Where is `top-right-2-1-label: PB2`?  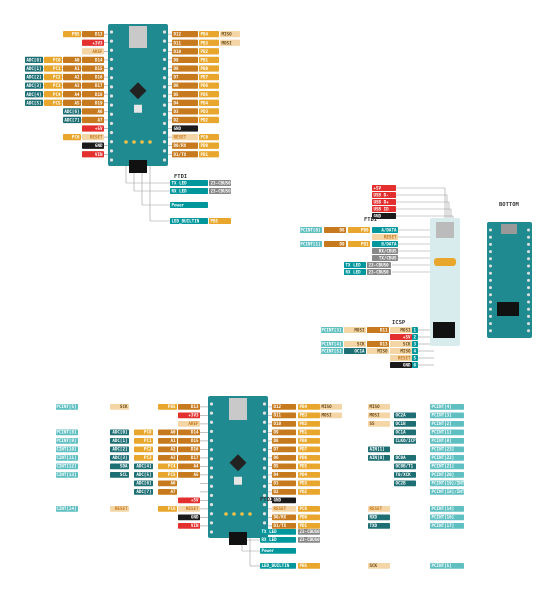
top-right-2-1-label: PB2 is located at coordinates (205, 51).